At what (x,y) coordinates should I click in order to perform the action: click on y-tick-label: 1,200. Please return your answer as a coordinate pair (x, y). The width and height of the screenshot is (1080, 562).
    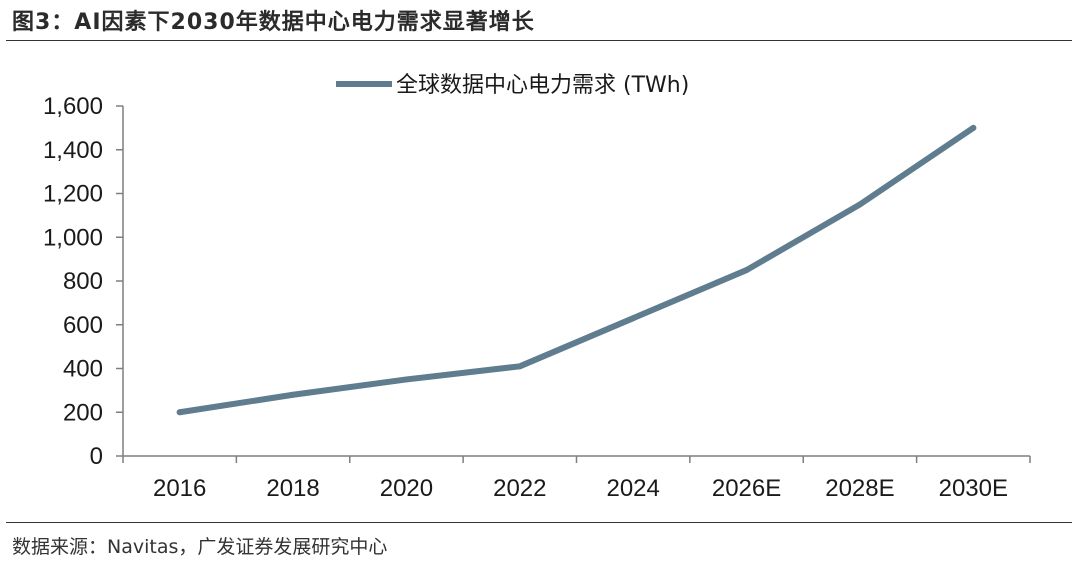
    Looking at the image, I should click on (73, 194).